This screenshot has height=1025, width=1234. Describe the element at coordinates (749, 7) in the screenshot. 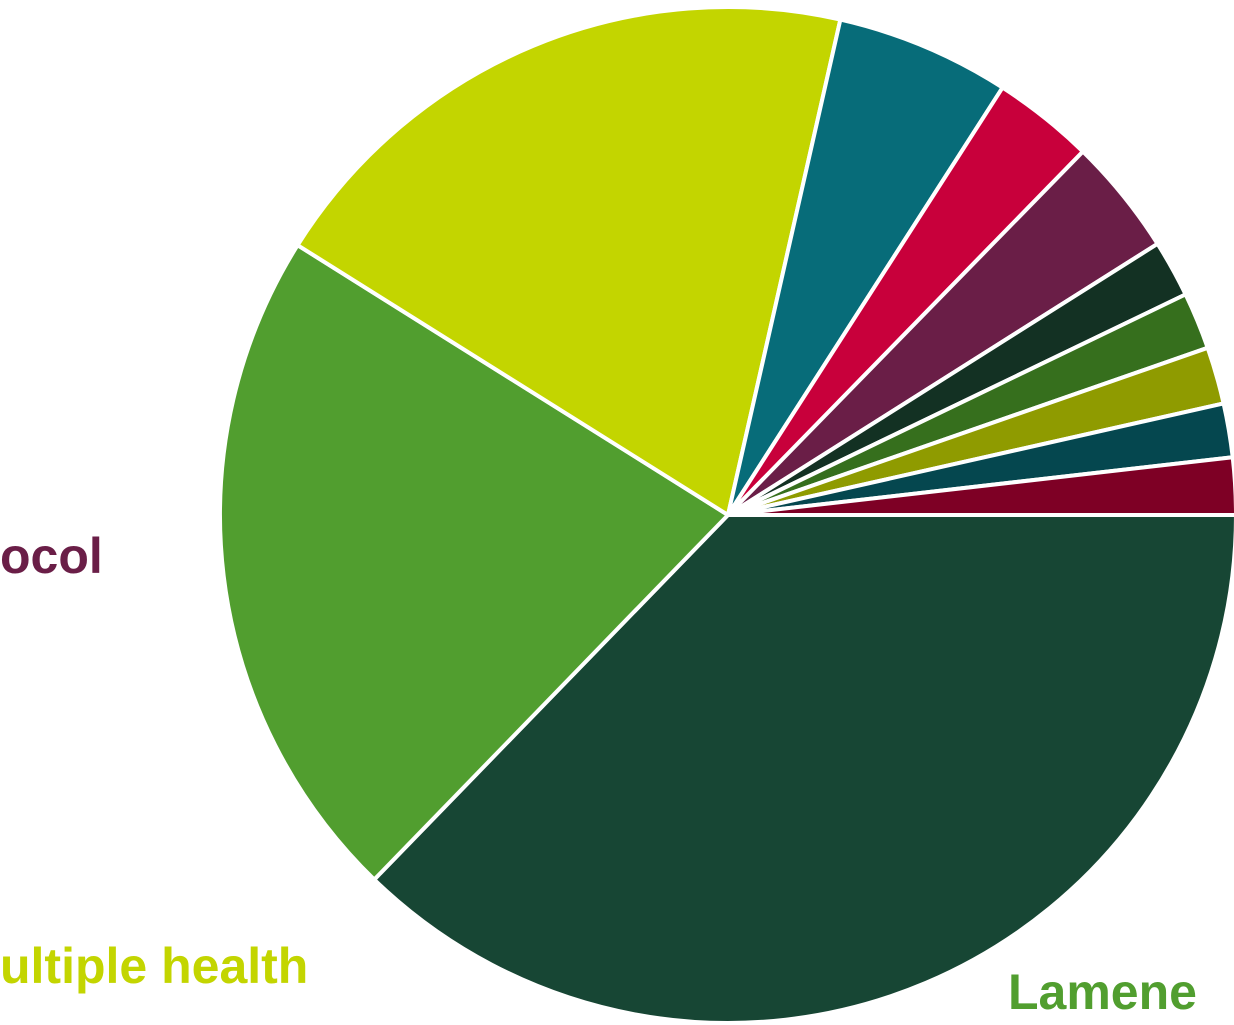

I see `page-title-fragment: measures` at that location.